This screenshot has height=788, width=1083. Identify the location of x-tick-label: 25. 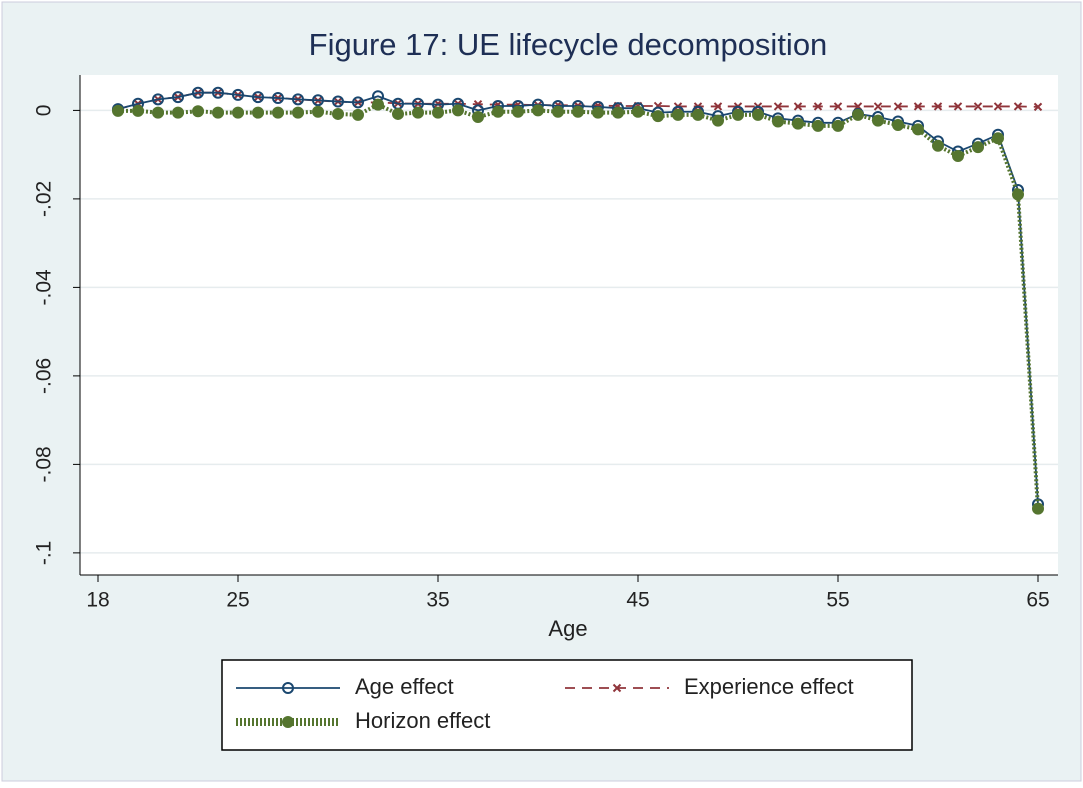
(237, 600).